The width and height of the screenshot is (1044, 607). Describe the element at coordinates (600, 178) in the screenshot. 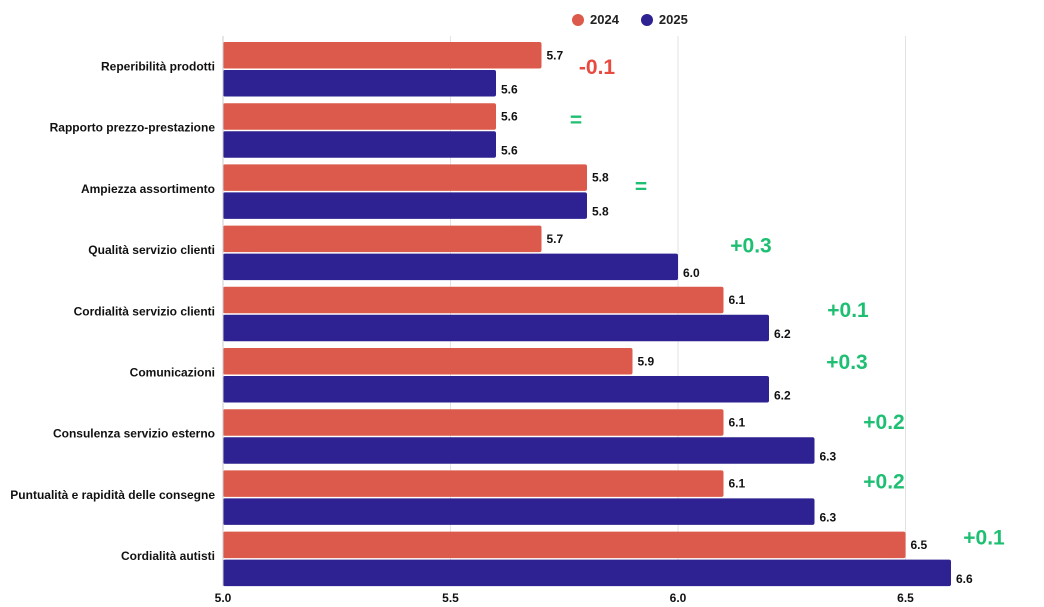

I see `value-label-2024: 5.8` at that location.